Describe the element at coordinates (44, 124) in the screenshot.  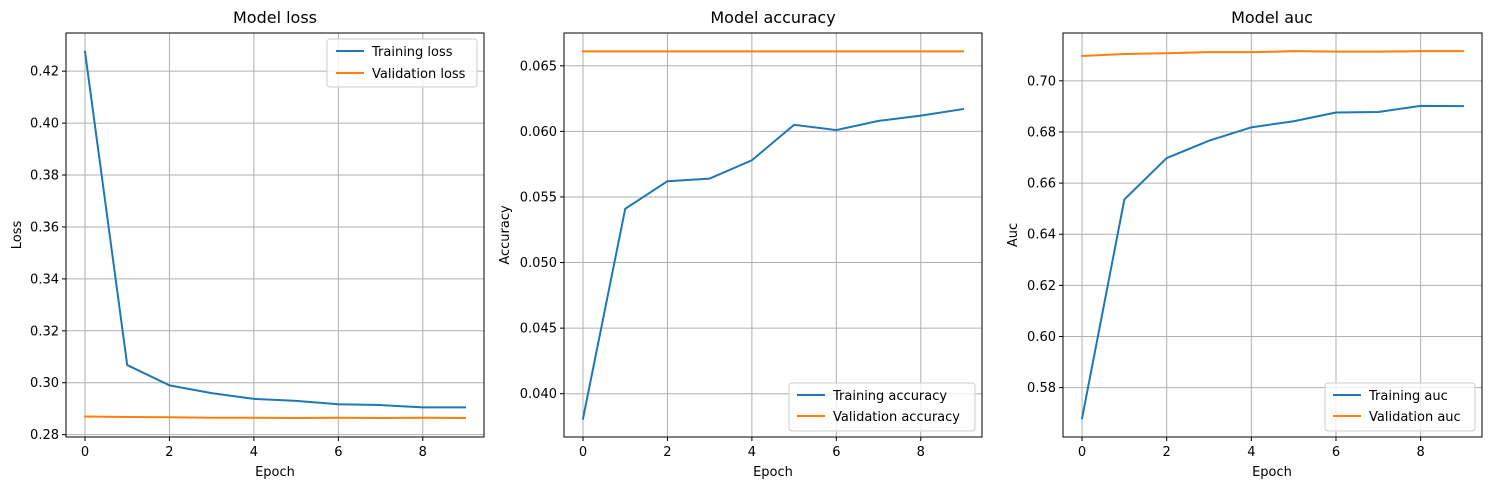
I see `y-tick-label: 0.40` at that location.